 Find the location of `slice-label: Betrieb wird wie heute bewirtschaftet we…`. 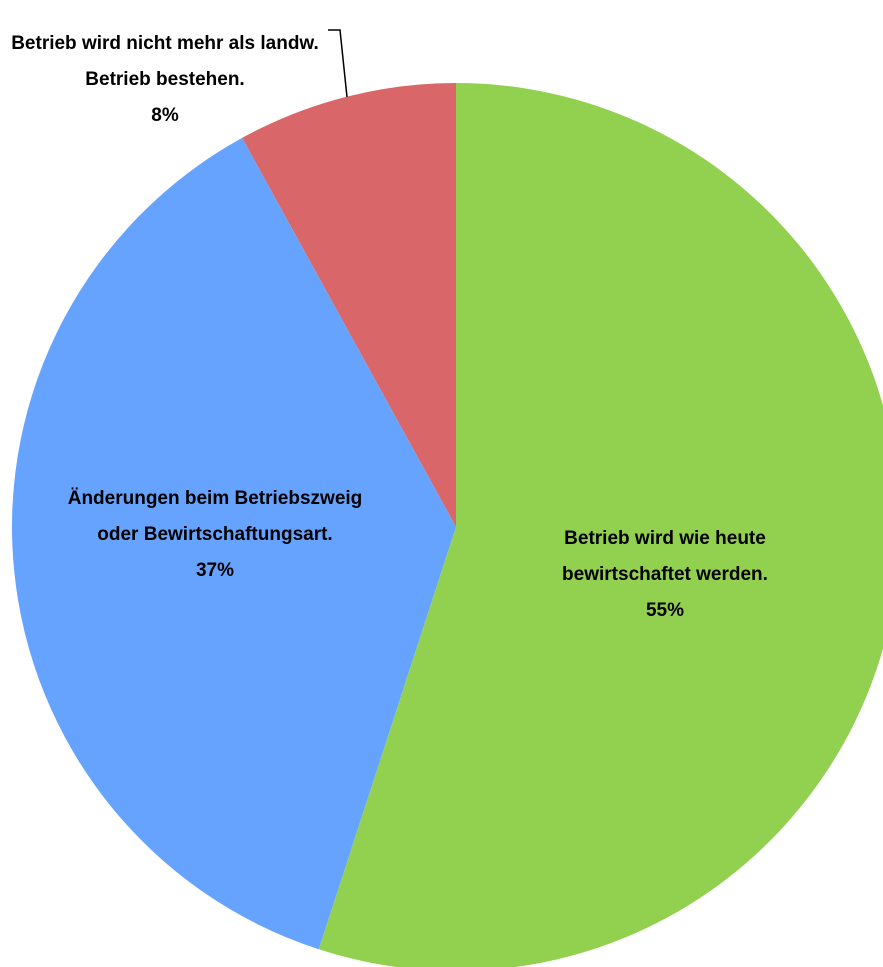

slice-label: Betrieb wird wie heute bewirtschaftet we… is located at coordinates (665, 575).